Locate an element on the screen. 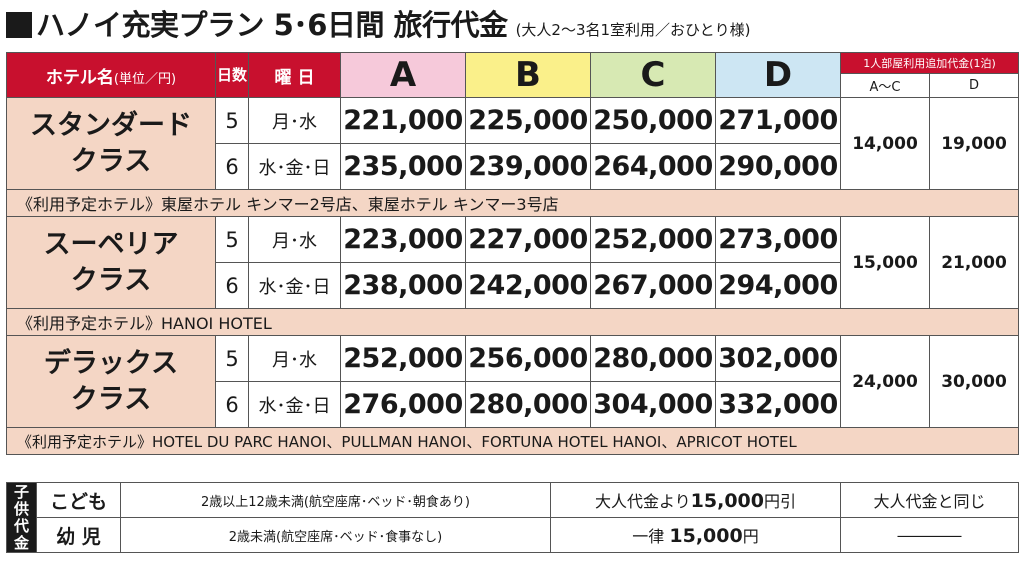  price-cell: 273,000 is located at coordinates (778, 239).